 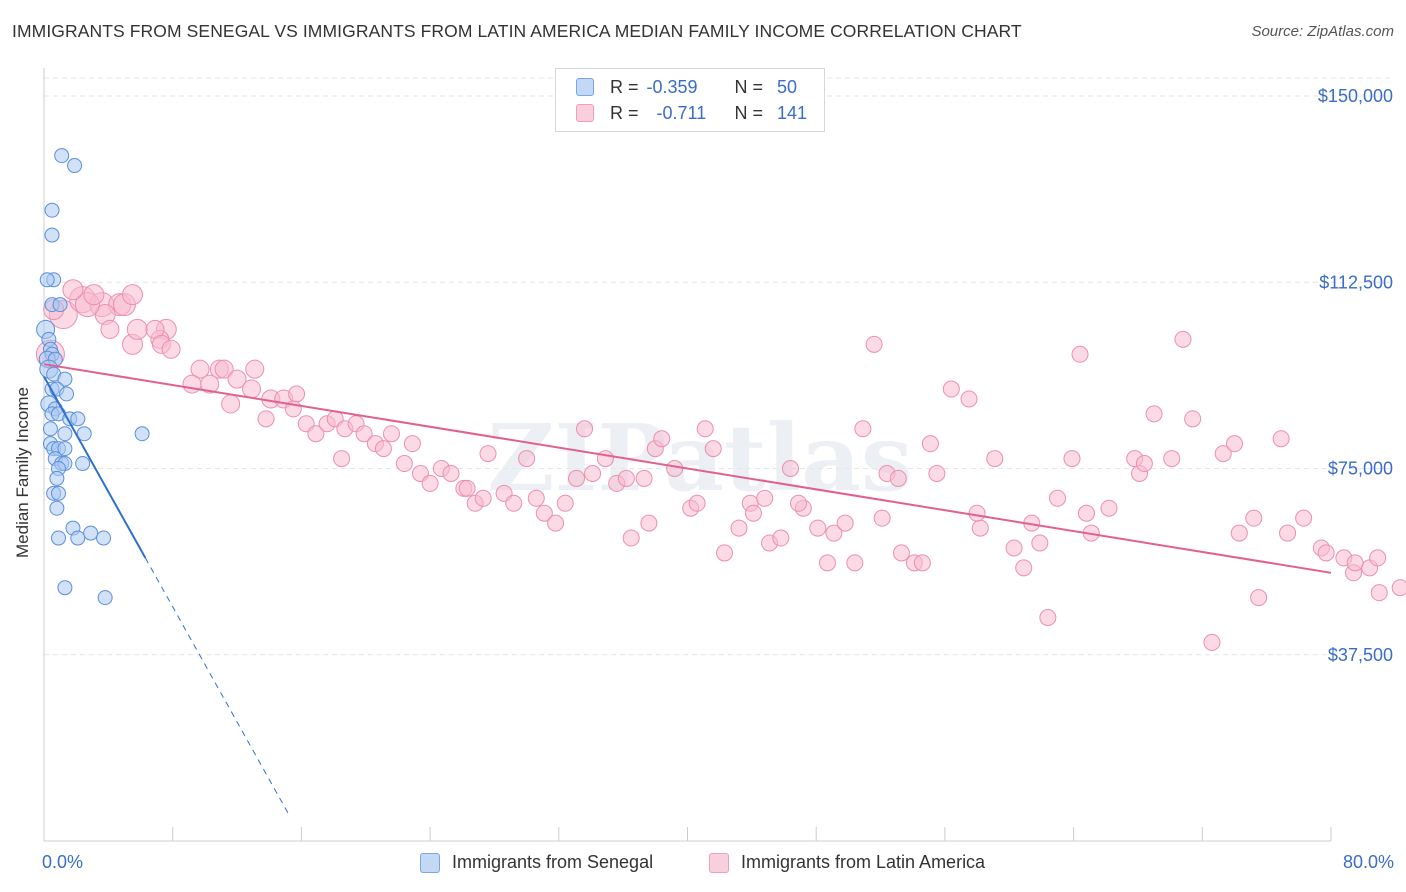 What do you see at coordinates (681, 112) in the screenshot?
I see `legend-r-value: -0.711` at bounding box center [681, 112].